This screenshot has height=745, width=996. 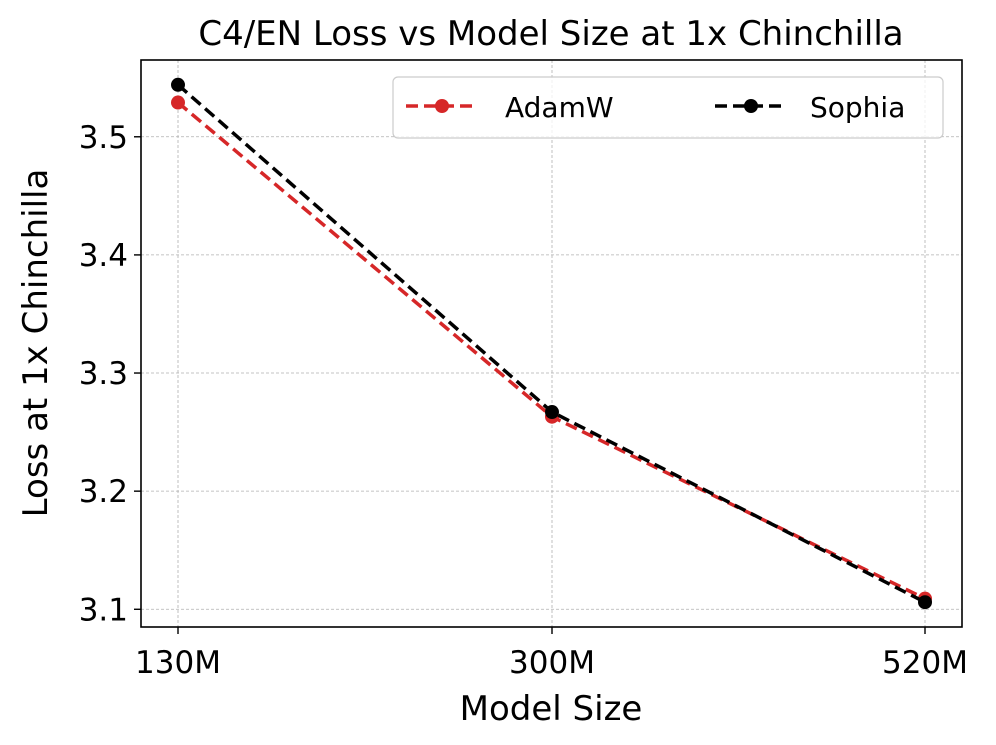 What do you see at coordinates (751, 106) in the screenshot?
I see `legend-marker-sophia` at bounding box center [751, 106].